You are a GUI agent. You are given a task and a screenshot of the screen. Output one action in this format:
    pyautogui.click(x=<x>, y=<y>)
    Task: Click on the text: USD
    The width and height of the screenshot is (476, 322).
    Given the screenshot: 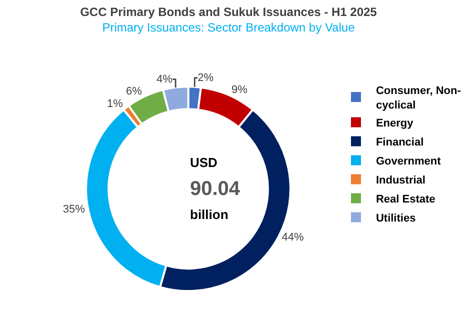 What is the action you would take?
    pyautogui.click(x=204, y=162)
    